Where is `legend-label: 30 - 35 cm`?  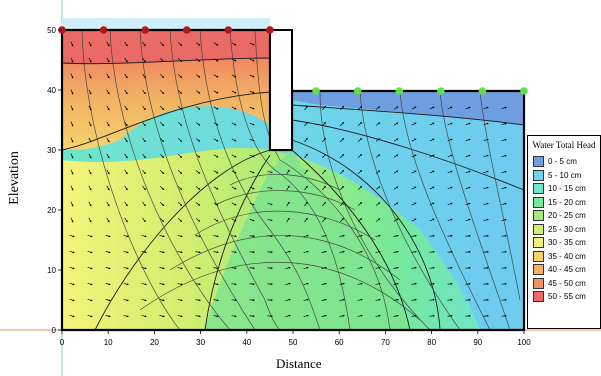 legend-label: 30 - 35 cm is located at coordinates (567, 243).